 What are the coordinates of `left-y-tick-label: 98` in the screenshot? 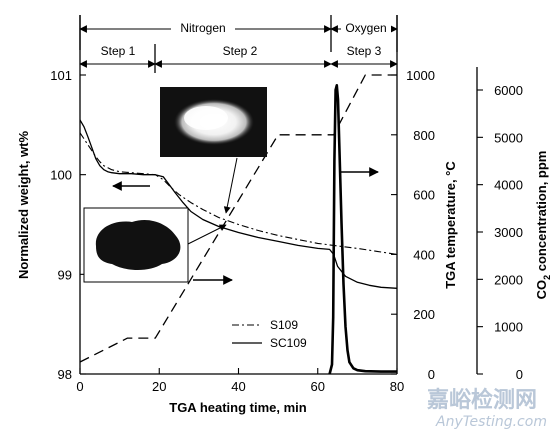 It's located at (65, 374).